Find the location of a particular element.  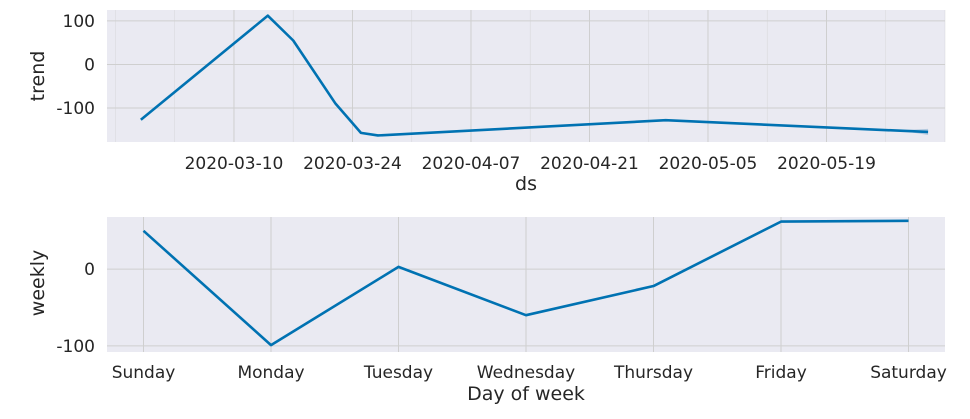

weekly-y-tick-label: -100 is located at coordinates (75, 347).